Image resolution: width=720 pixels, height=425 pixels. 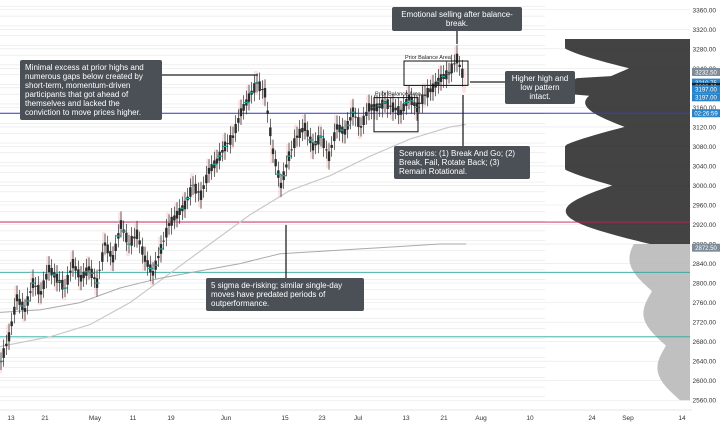 What do you see at coordinates (406, 418) in the screenshot?
I see `x-tick-label: 13` at bounding box center [406, 418].